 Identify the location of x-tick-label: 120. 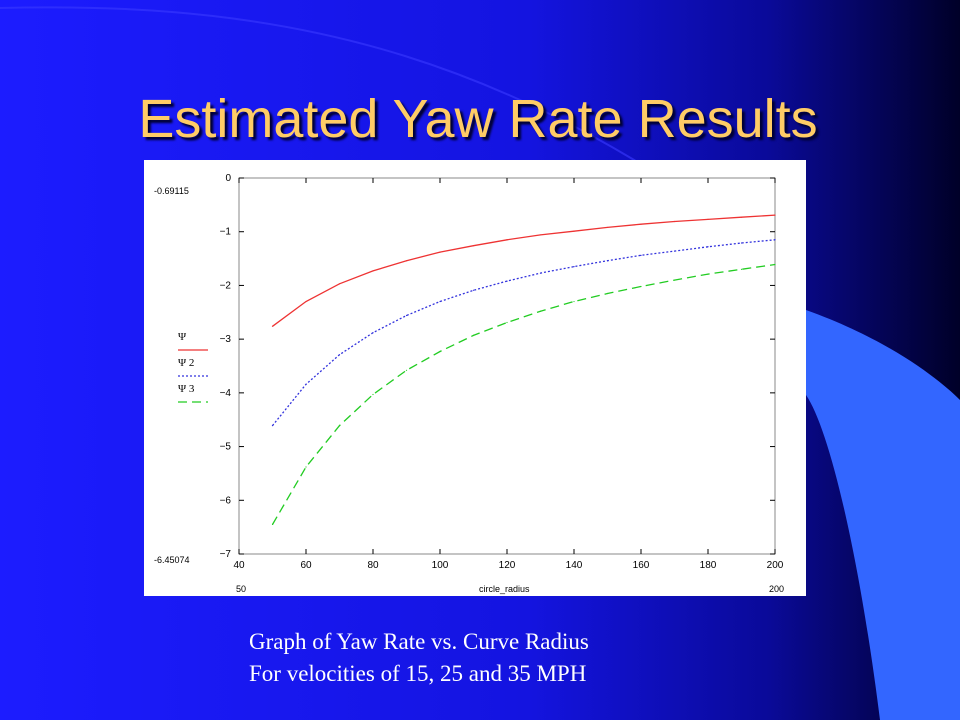
(507, 565).